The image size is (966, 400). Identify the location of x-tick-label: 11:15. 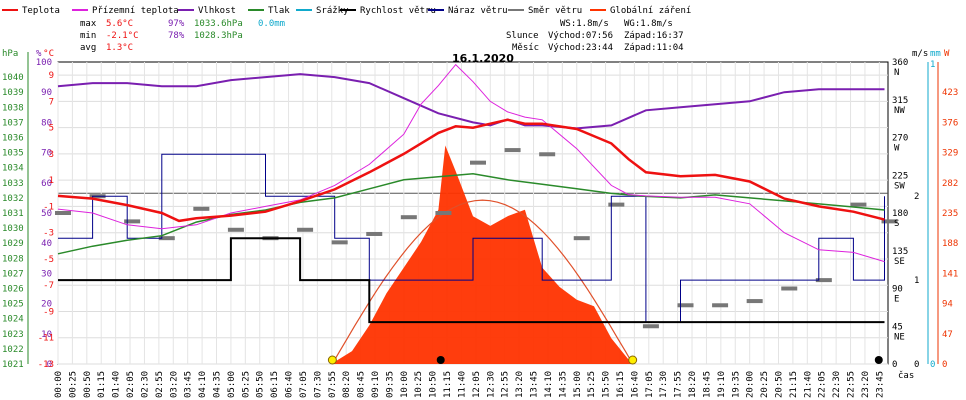
(448, 384).